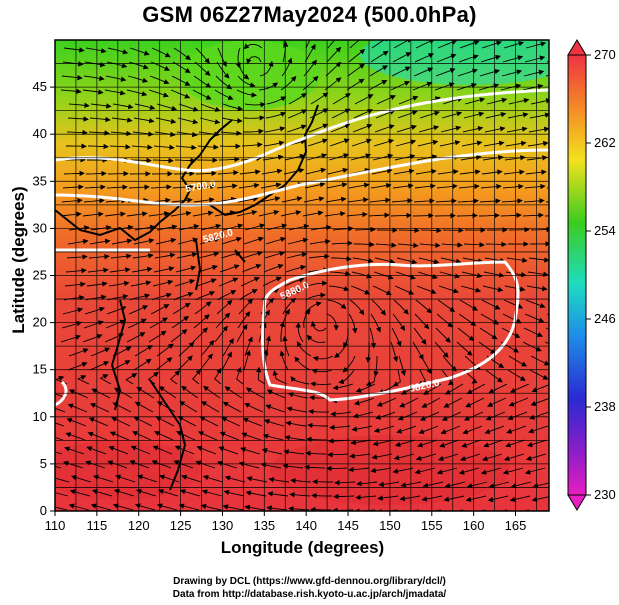 This screenshot has width=619, height=605. What do you see at coordinates (432, 525) in the screenshot?
I see `x-tick-label: 155` at bounding box center [432, 525].